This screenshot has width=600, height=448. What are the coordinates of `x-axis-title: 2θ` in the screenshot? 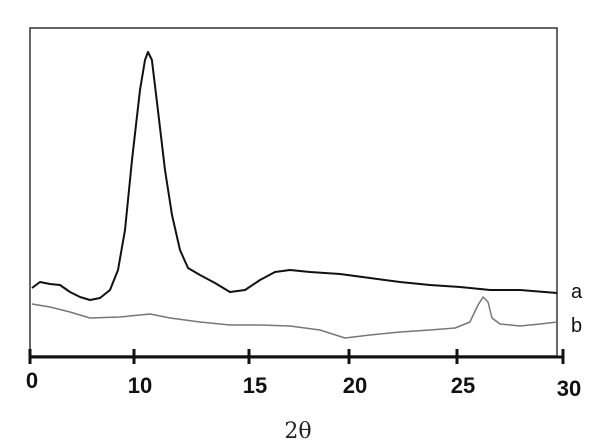 It's located at (297, 431).